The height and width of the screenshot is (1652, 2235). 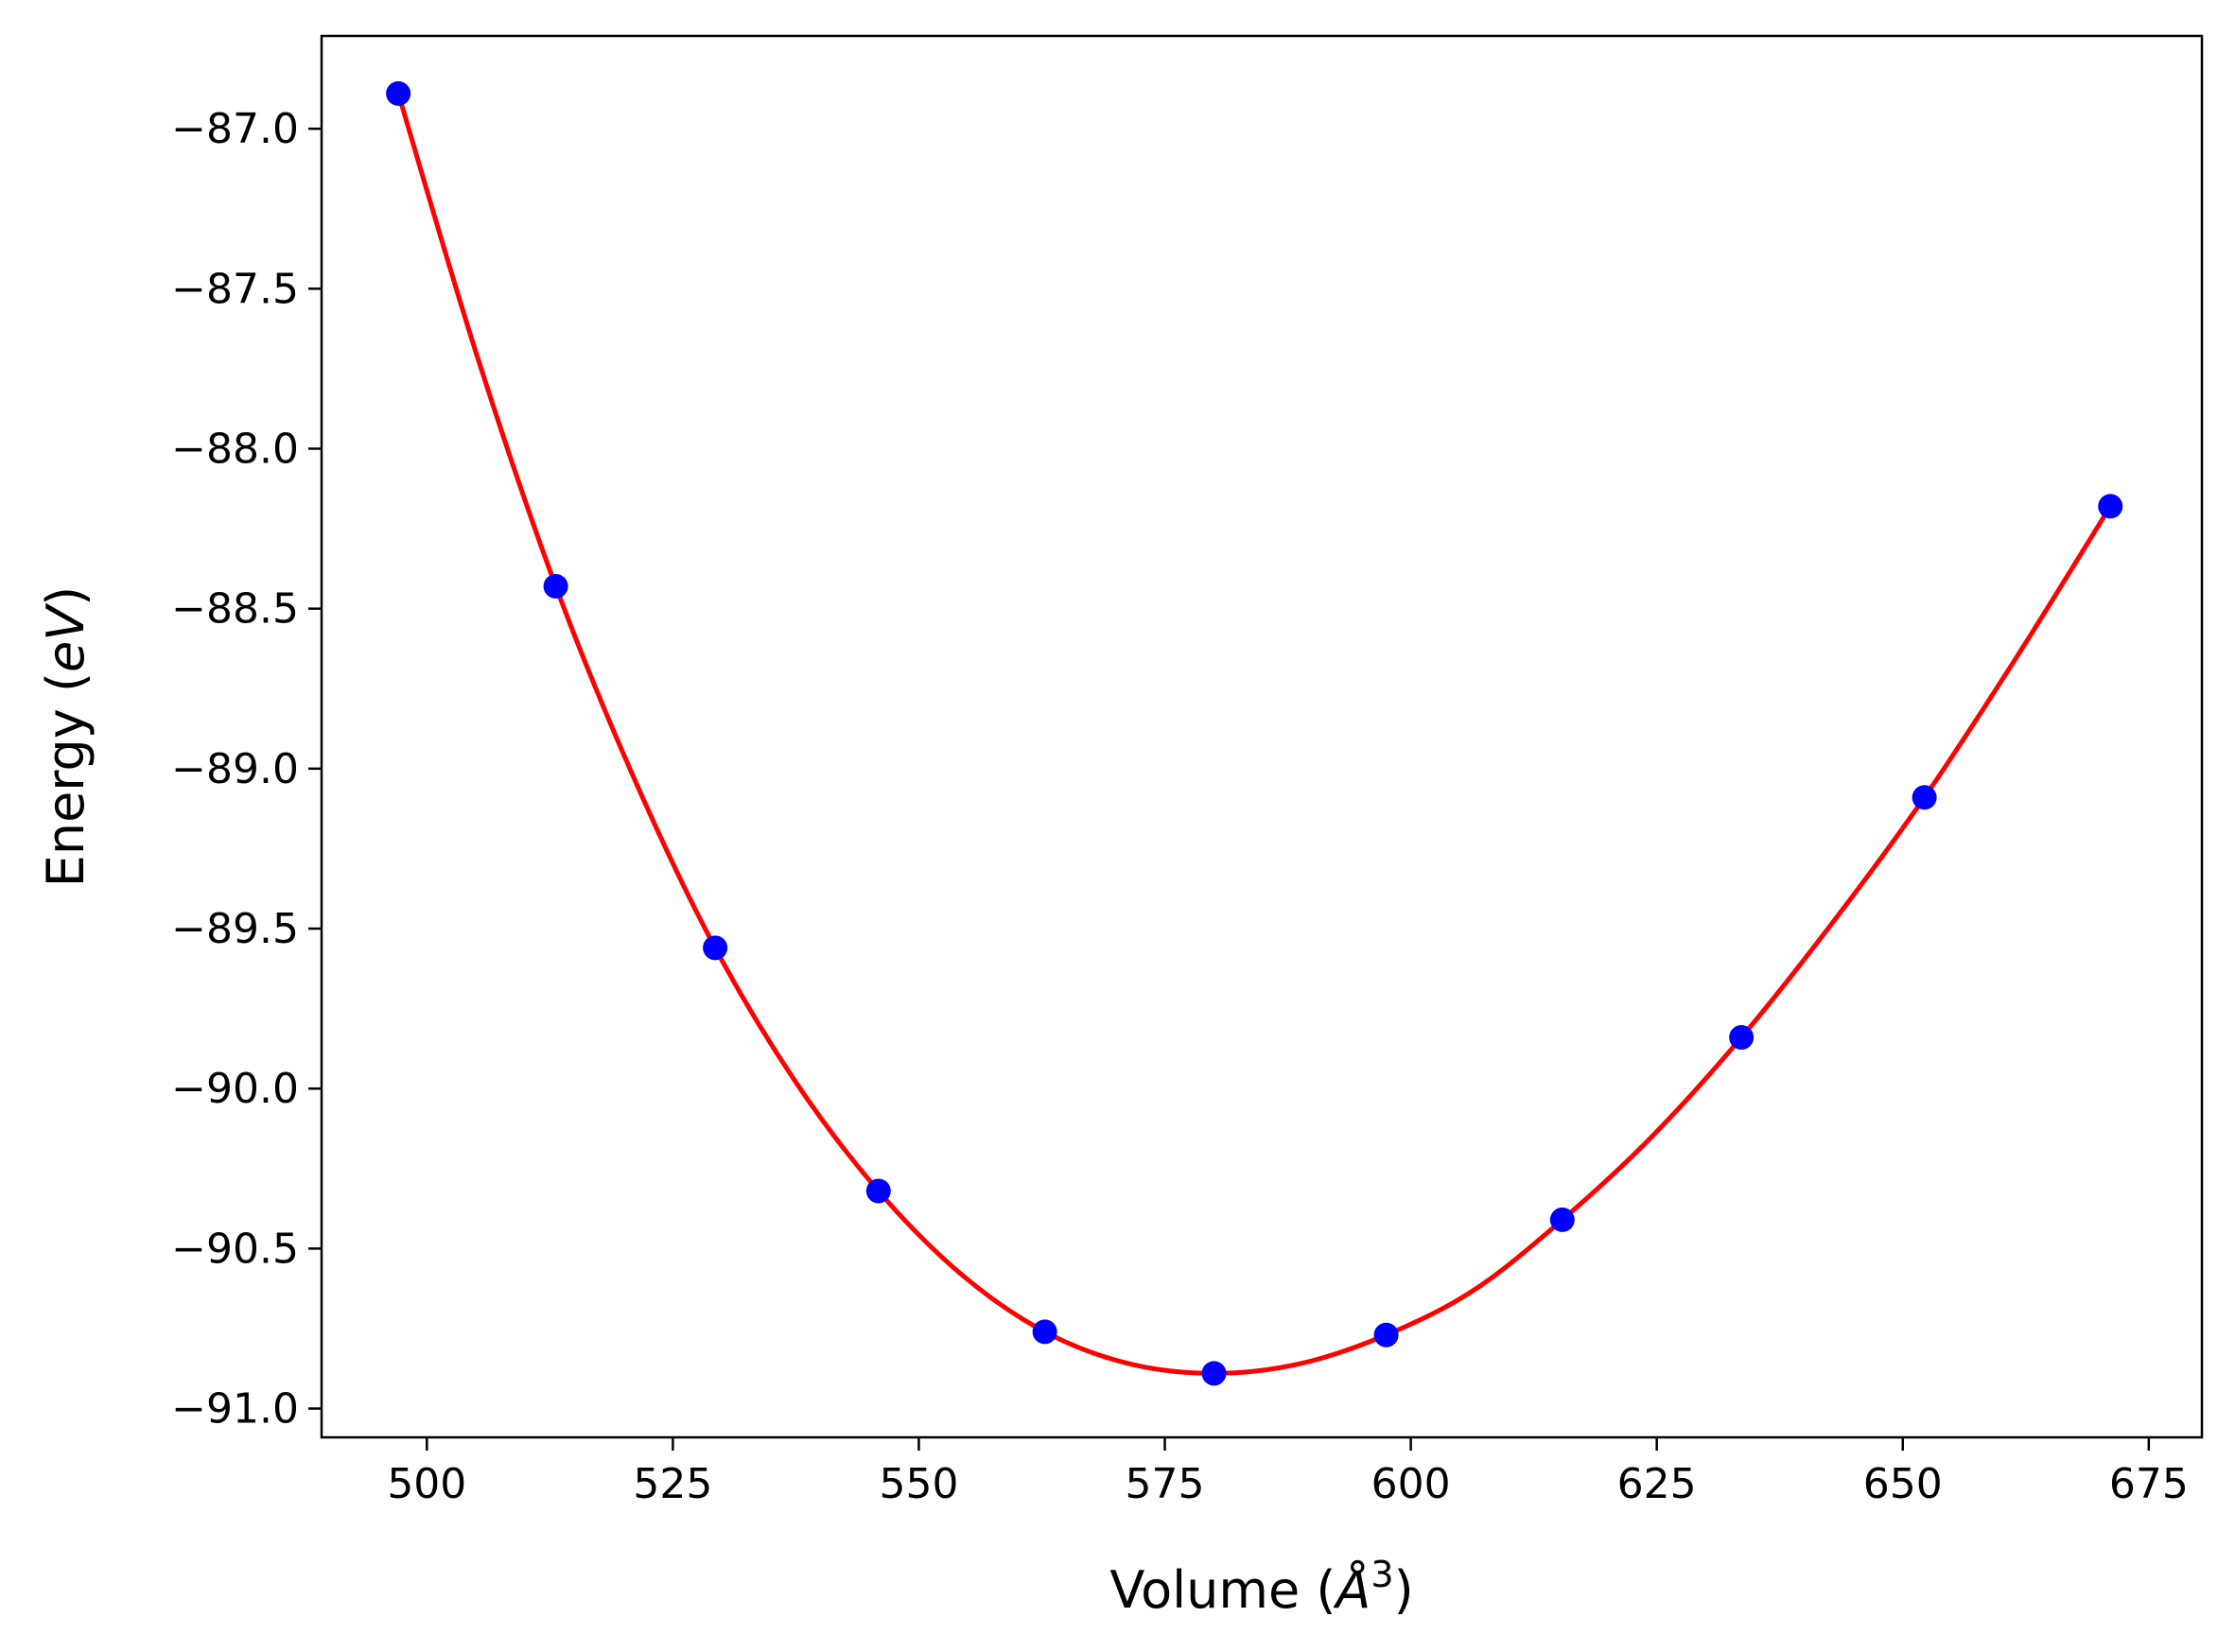 I want to click on x-tick-label: 625, so click(x=1657, y=1484).